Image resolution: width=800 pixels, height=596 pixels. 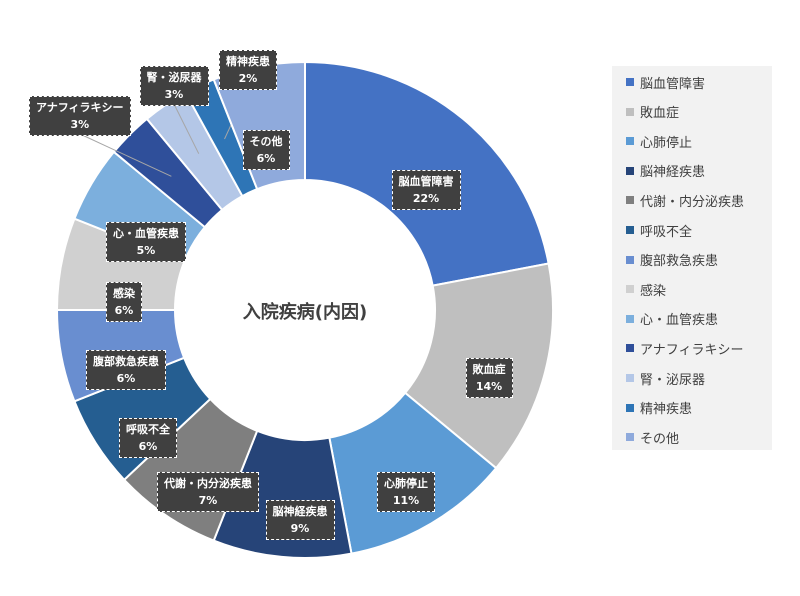 What do you see at coordinates (208, 492) in the screenshot?
I see `data-label-4: 代謝・内分泌疾患 7%` at bounding box center [208, 492].